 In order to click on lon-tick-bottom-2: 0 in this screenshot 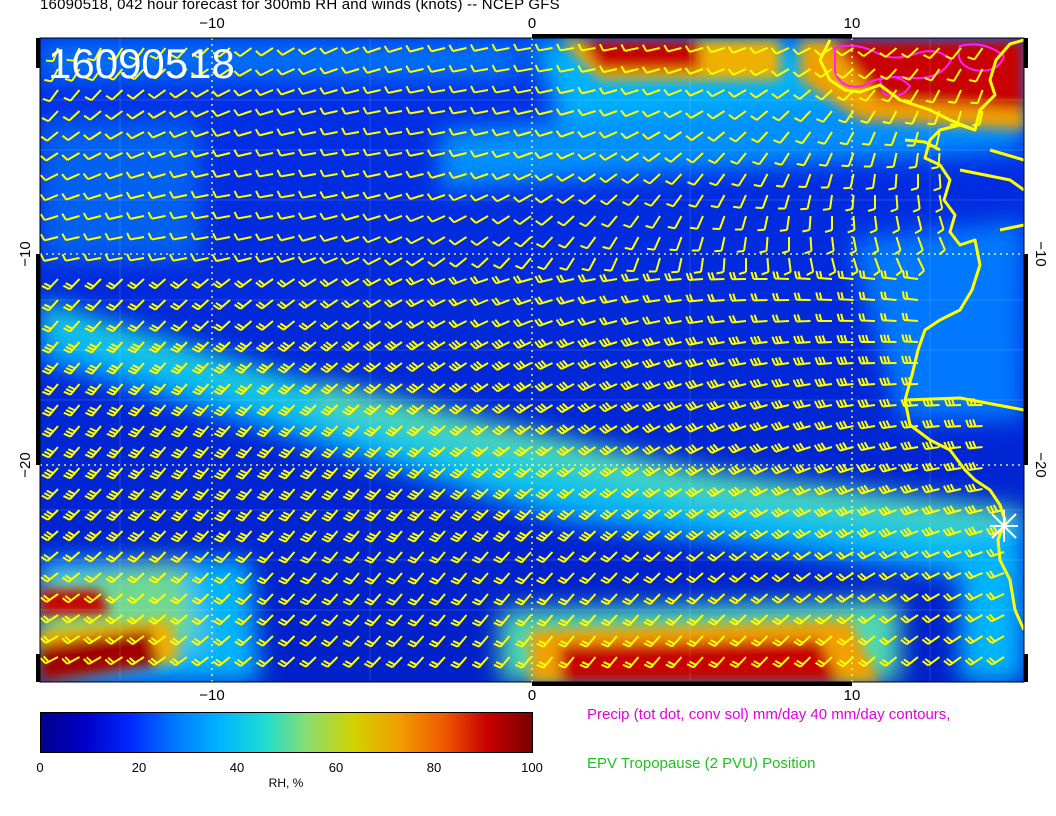, I will do `click(532, 693)`.